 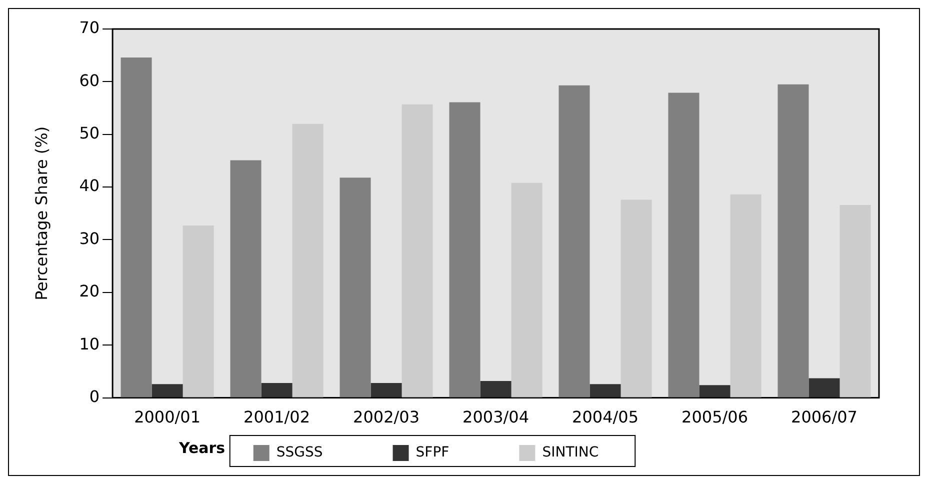 I want to click on x-tick-label: 2004/05, so click(x=605, y=417).